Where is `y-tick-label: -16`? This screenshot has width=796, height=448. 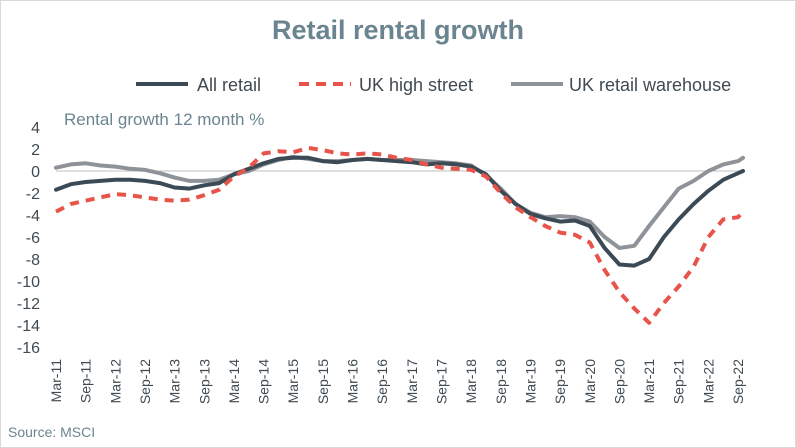
y-tick-label: -16 is located at coordinates (28, 348).